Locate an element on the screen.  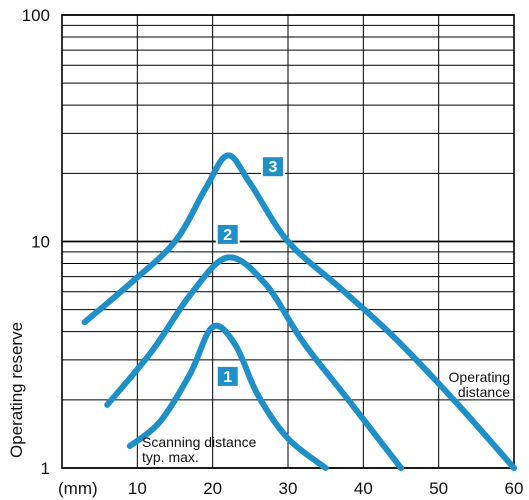
badge-number: 1 is located at coordinates (227, 377).